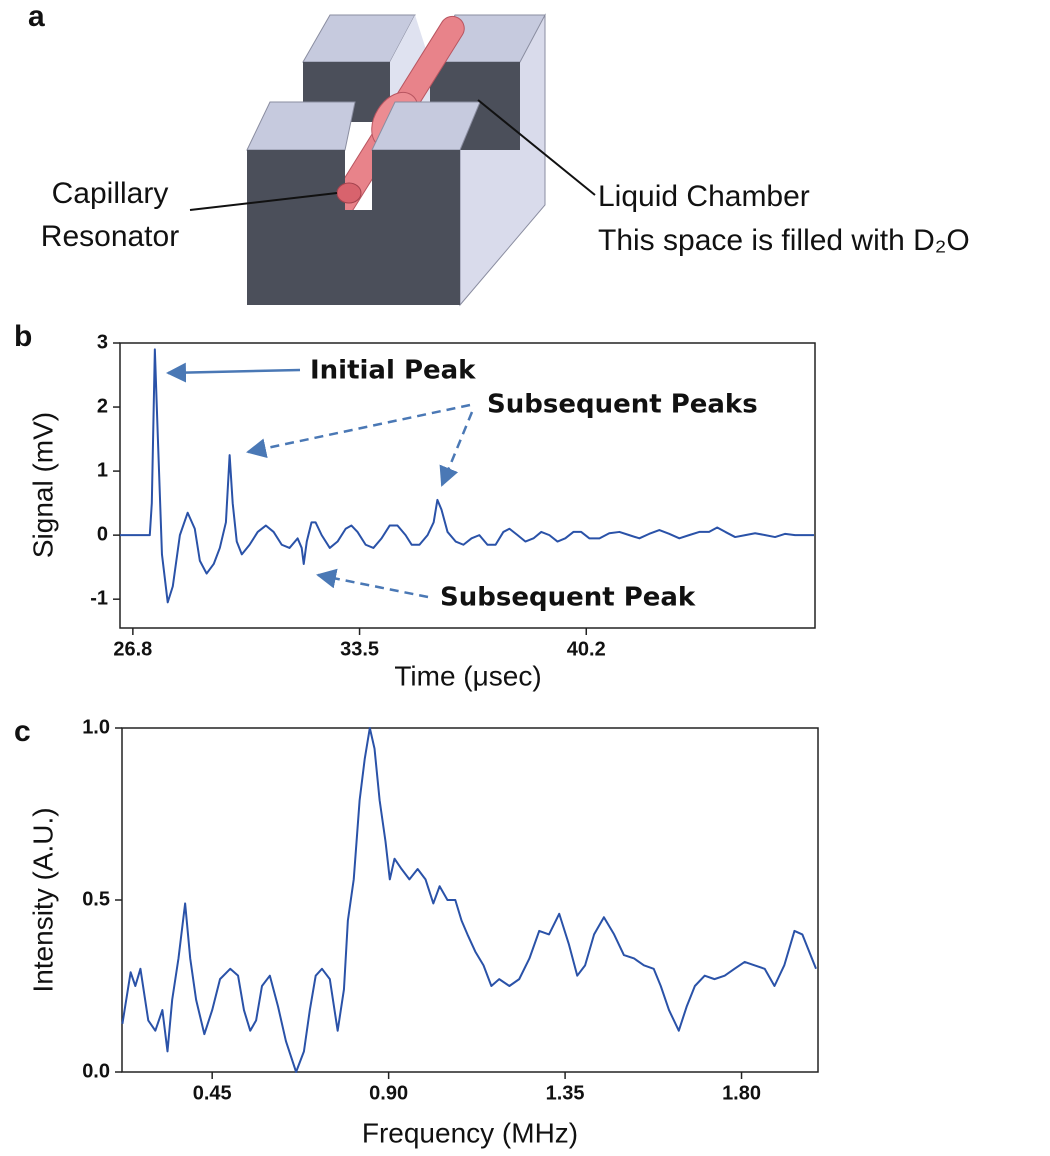 The width and height of the screenshot is (1050, 1156). What do you see at coordinates (392, 160) in the screenshot?
I see `resonator-diagram` at bounding box center [392, 160].